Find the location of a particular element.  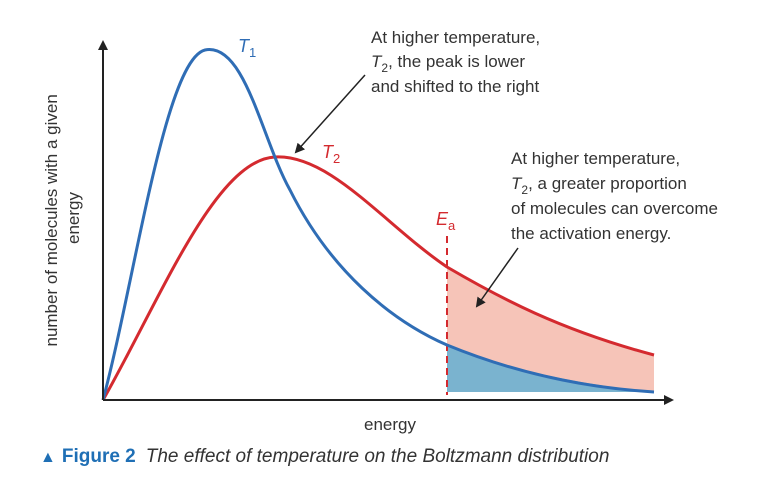

activation-energy-label: Ea is located at coordinates (446, 221).